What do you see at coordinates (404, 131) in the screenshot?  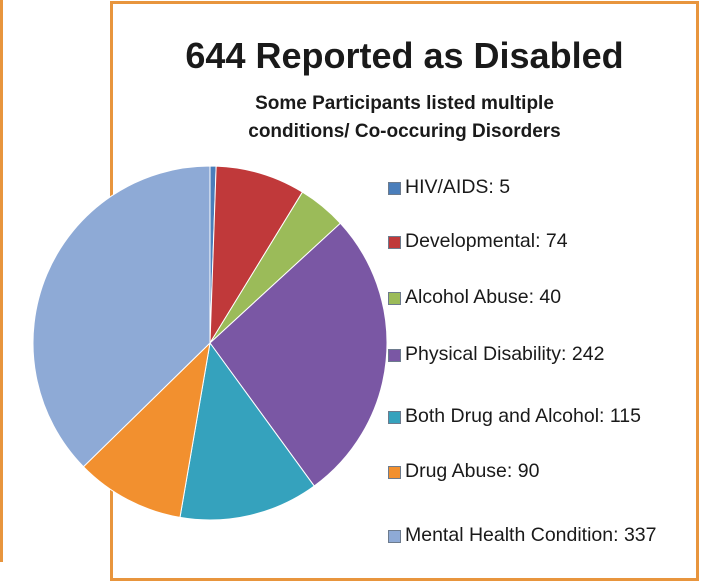 I see `chart-subtitle-line-2: conditions/ Co-occuring Disorders` at bounding box center [404, 131].